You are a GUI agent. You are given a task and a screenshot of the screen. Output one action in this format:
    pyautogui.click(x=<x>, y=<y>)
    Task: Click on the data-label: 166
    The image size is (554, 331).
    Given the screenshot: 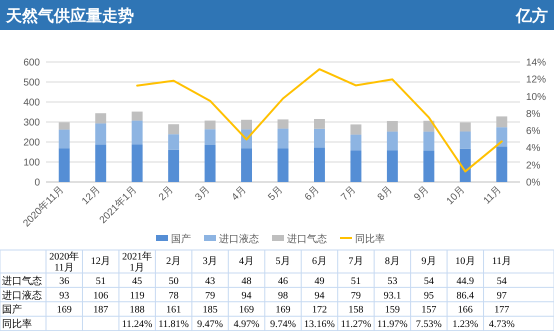 What is the action you would take?
    pyautogui.click(x=465, y=310)
    